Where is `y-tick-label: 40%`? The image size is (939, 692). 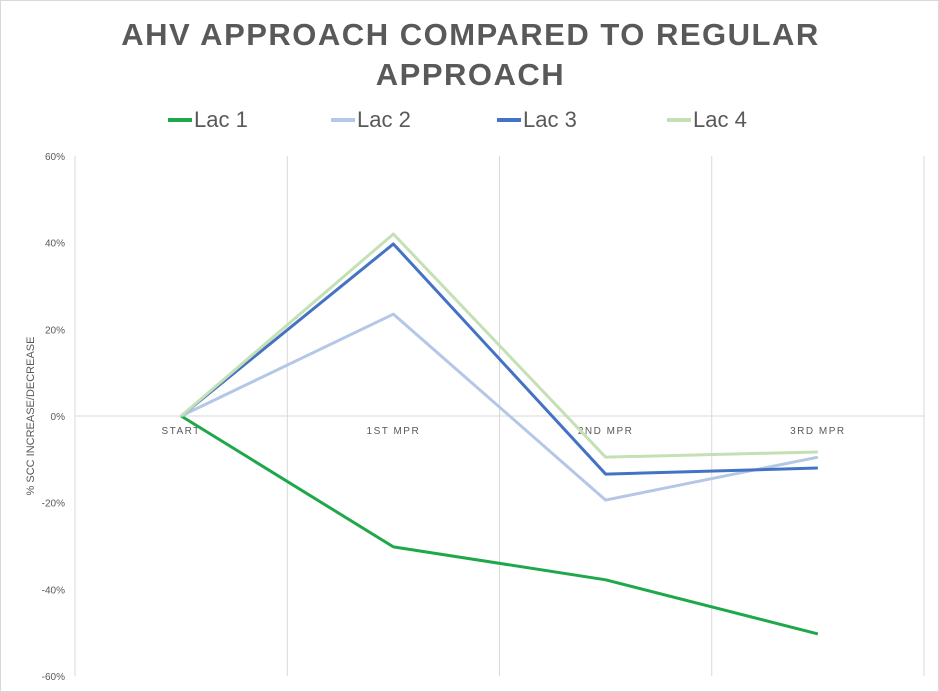
y-tick-label: 40% is located at coordinates (55, 244).